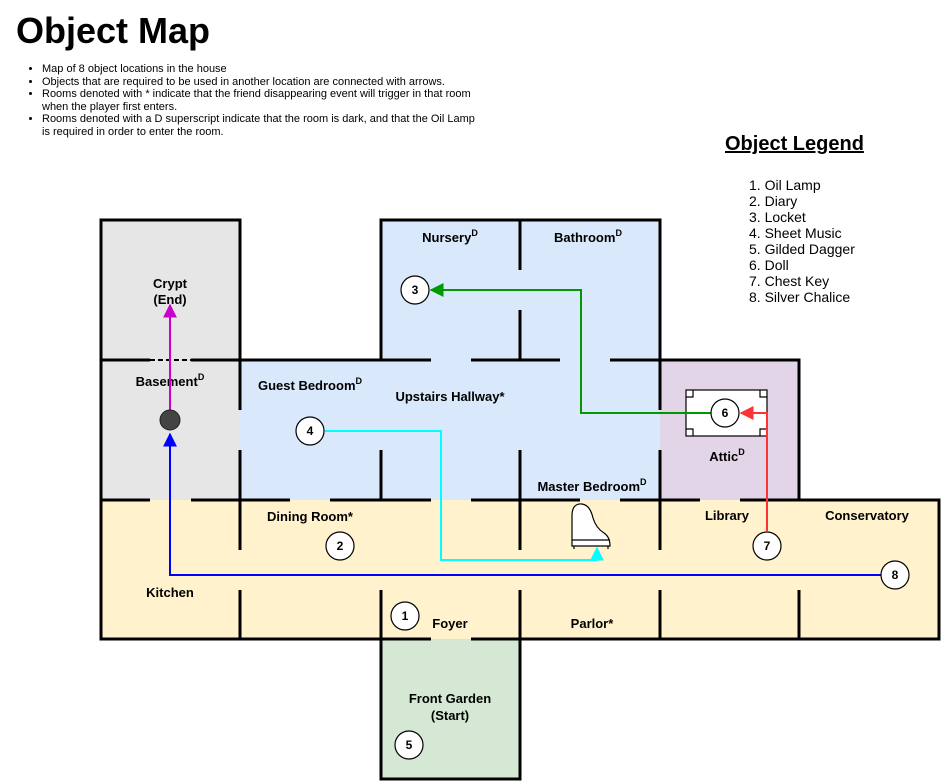 This screenshot has width=941, height=781. What do you see at coordinates (449, 623) in the screenshot?
I see `room-label-foyer: Foyer` at bounding box center [449, 623].